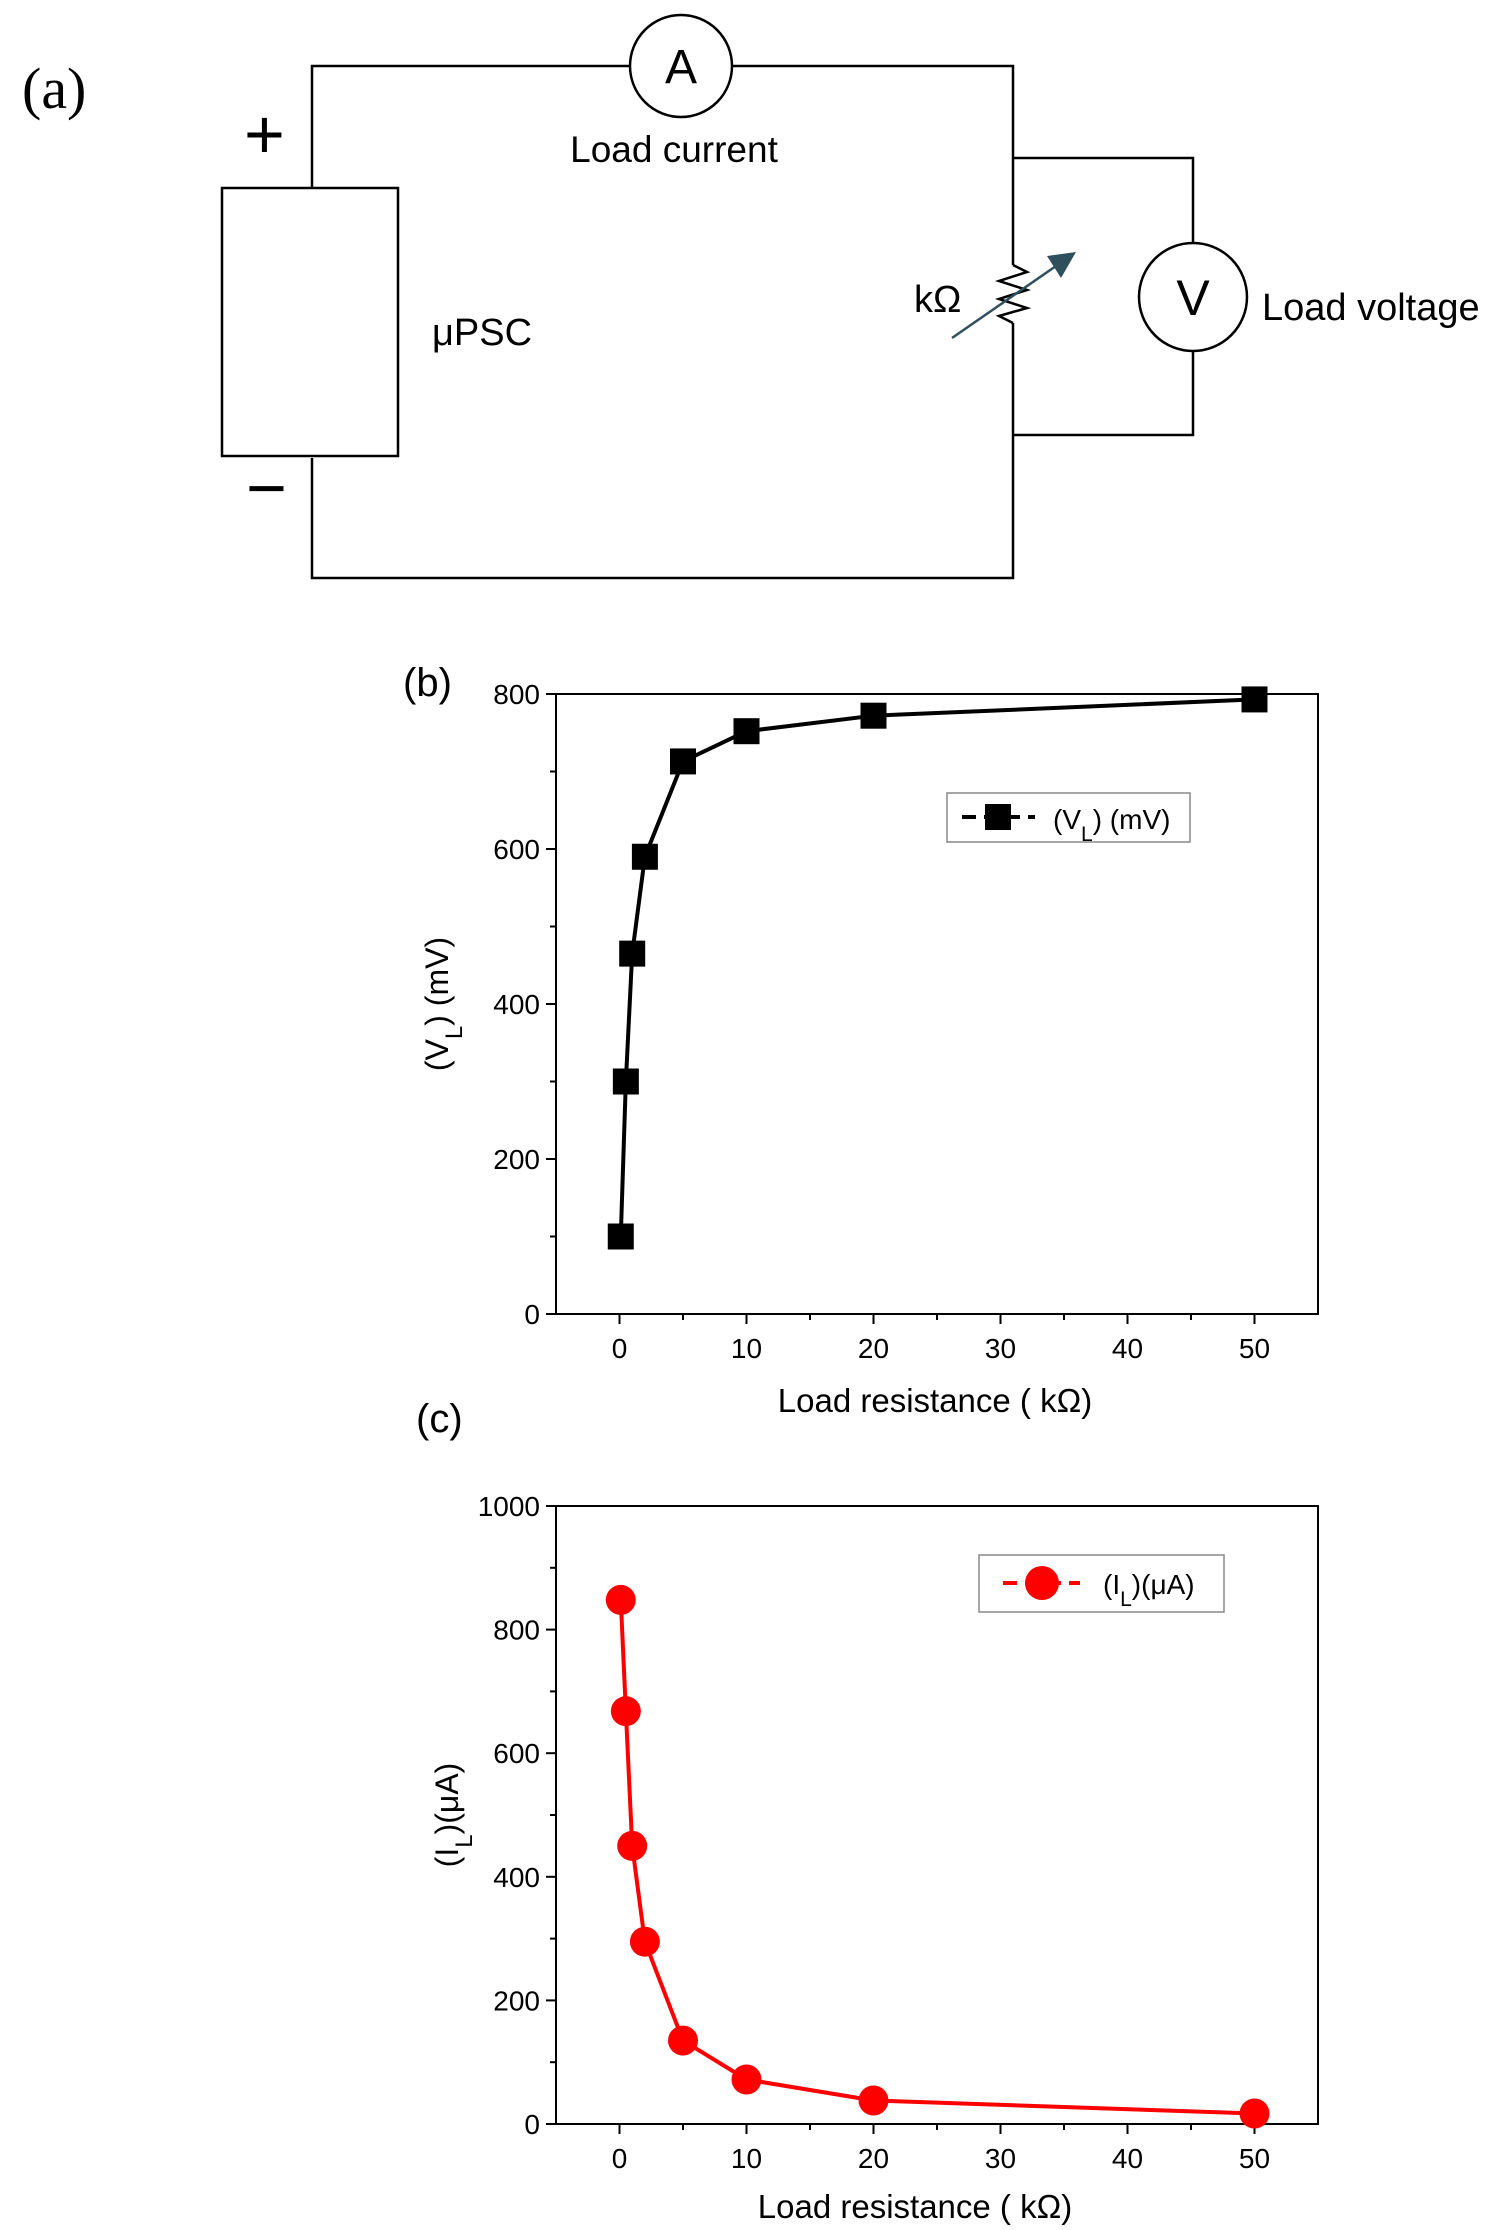 This screenshot has width=1510, height=2230. I want to click on panel-a-label: (a), so click(54, 88).